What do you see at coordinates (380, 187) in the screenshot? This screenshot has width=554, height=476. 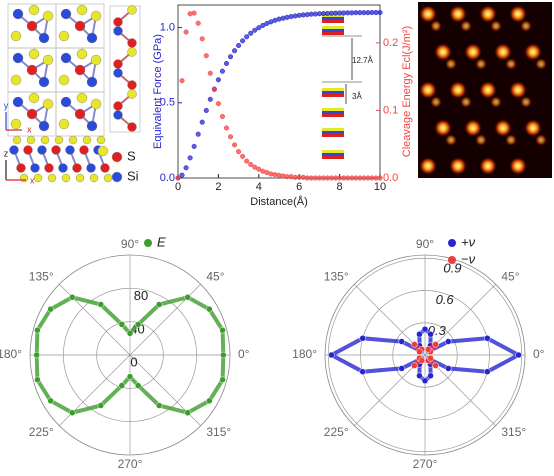 I see `x-tick-label: 10` at bounding box center [380, 187].